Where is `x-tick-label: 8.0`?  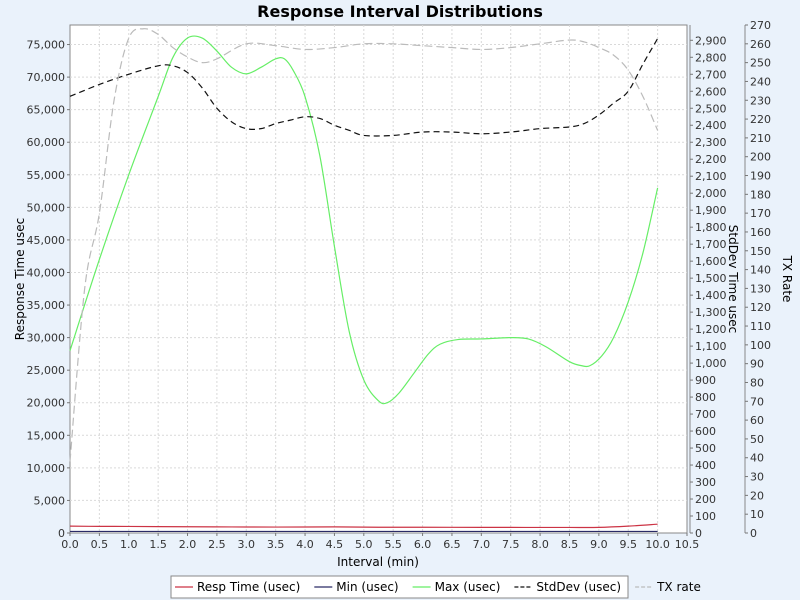 x-tick-label: 8.0 is located at coordinates (540, 544).